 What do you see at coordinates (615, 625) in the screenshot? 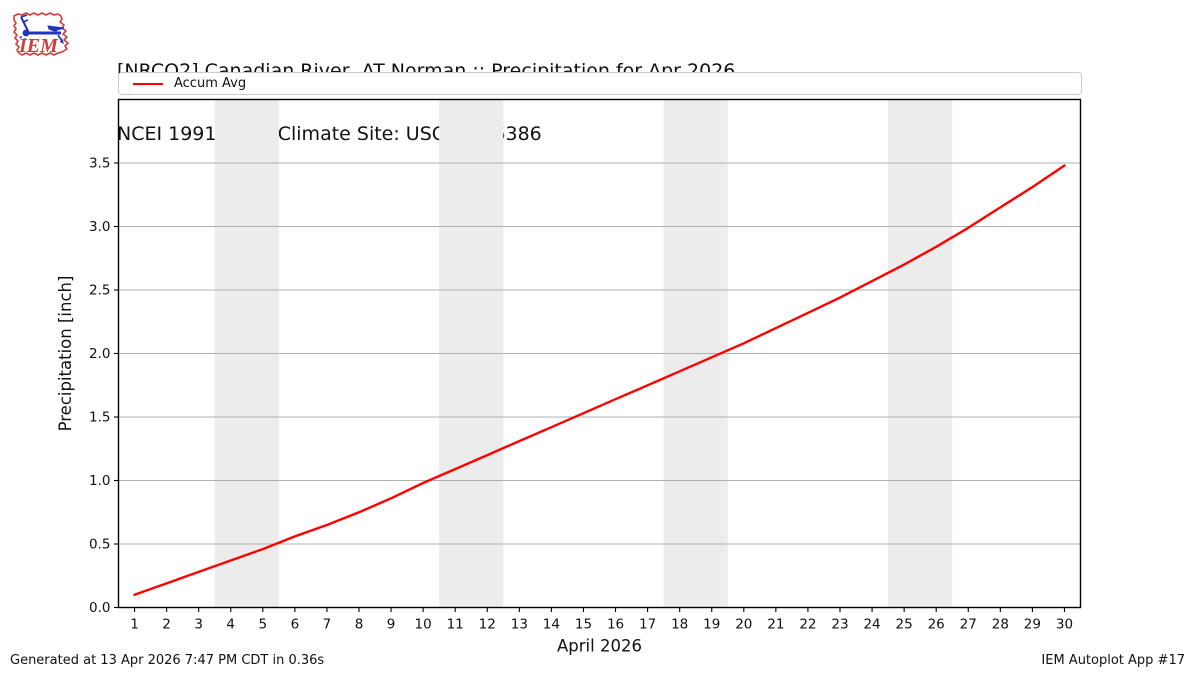
I see `x-tick-label: 16` at bounding box center [615, 625].